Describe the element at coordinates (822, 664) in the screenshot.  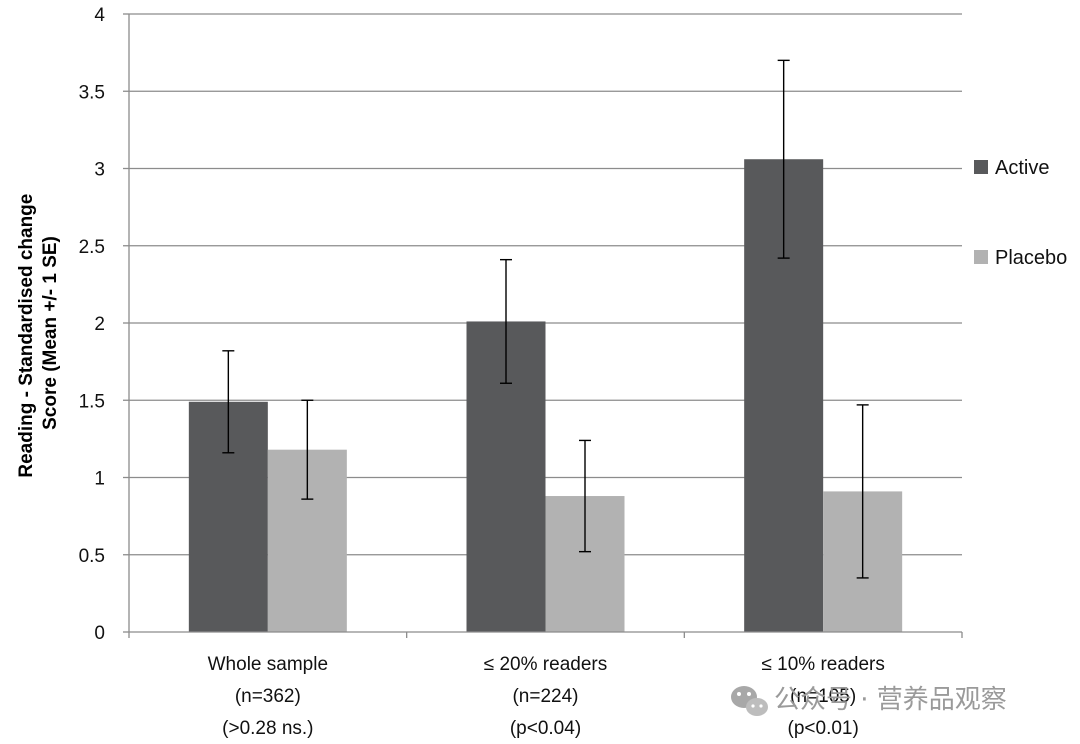
I see `x-category-label: ≤ 10% readers` at that location.